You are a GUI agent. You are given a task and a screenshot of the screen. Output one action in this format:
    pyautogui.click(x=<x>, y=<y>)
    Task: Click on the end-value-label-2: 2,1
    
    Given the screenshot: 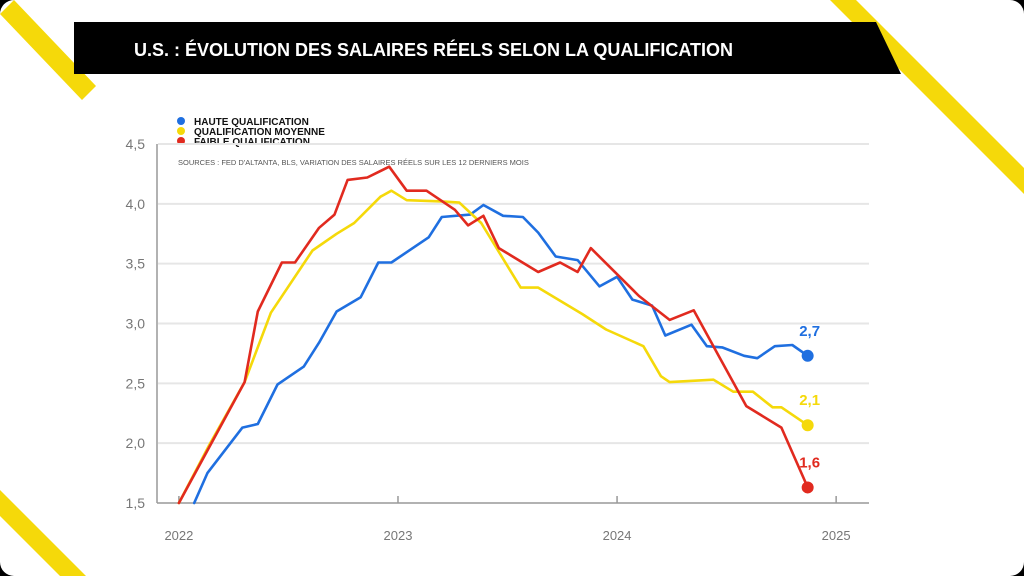 What is the action you would take?
    pyautogui.click(x=809, y=400)
    